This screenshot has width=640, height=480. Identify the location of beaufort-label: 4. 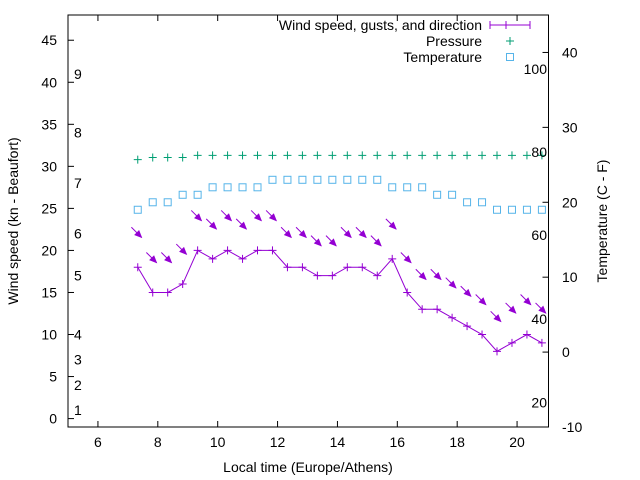
(78, 335).